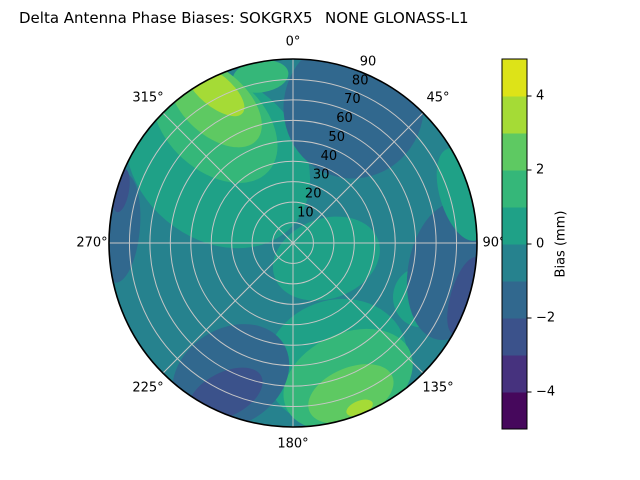  I want to click on chart-title-suffix: NONE GLONASS-L1, so click(397, 18).